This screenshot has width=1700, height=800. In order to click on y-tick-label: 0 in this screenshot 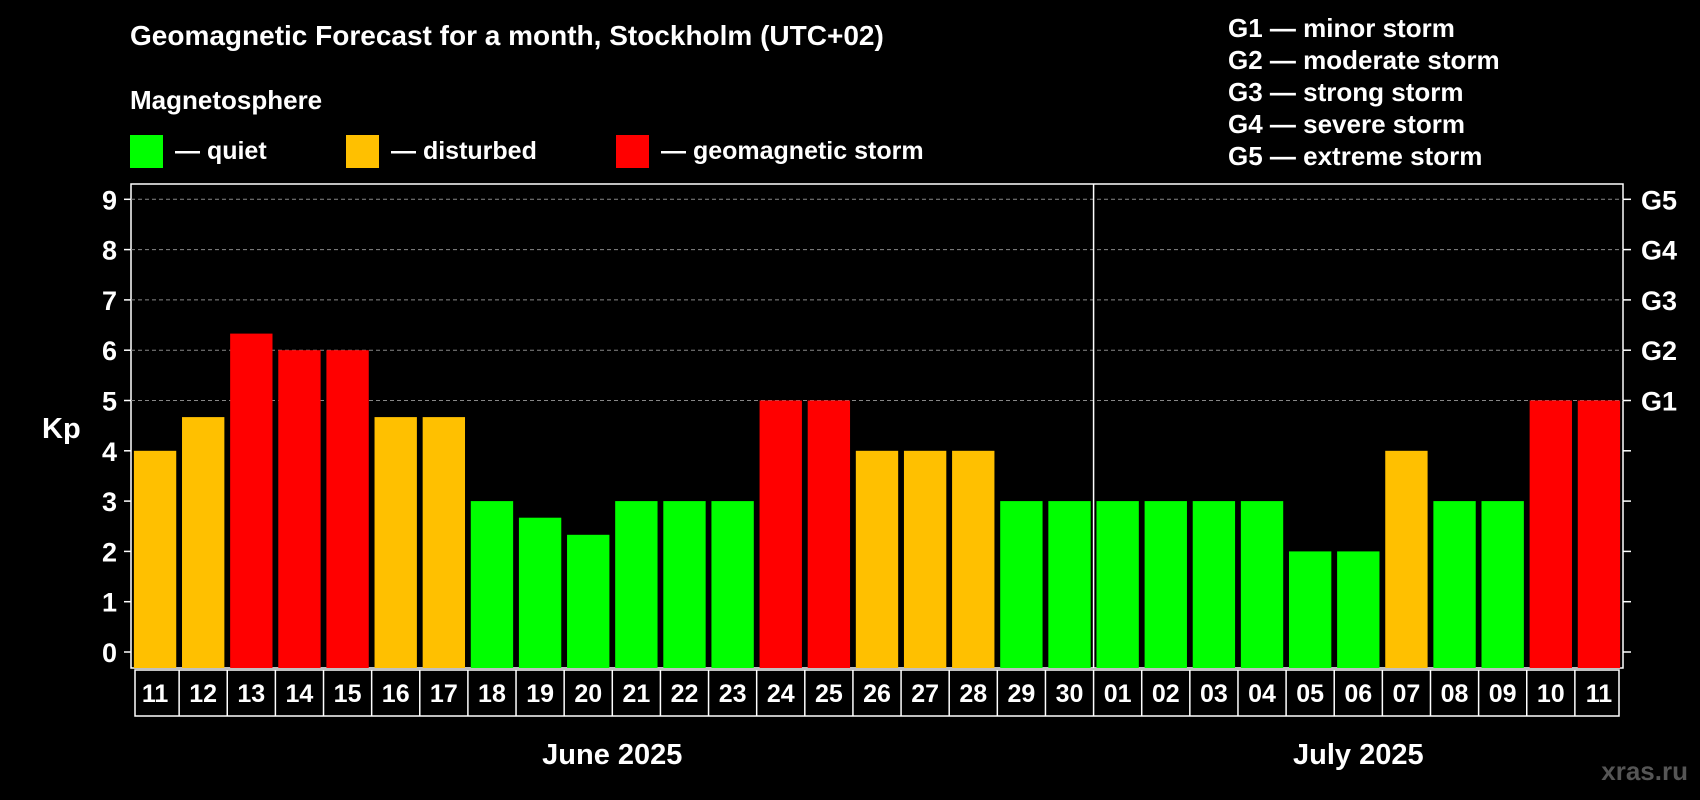, I will do `click(109, 653)`.